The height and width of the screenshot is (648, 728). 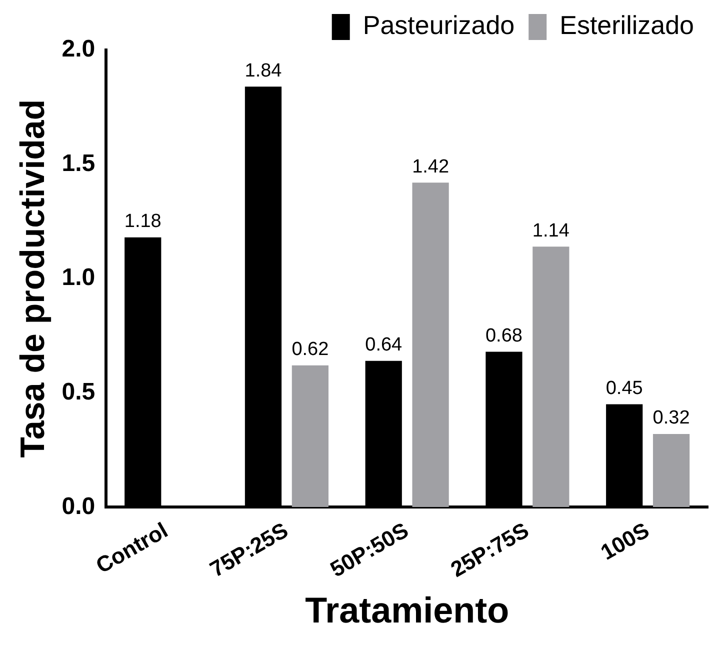 I want to click on y-tick-label: 0.5, so click(x=79, y=392).